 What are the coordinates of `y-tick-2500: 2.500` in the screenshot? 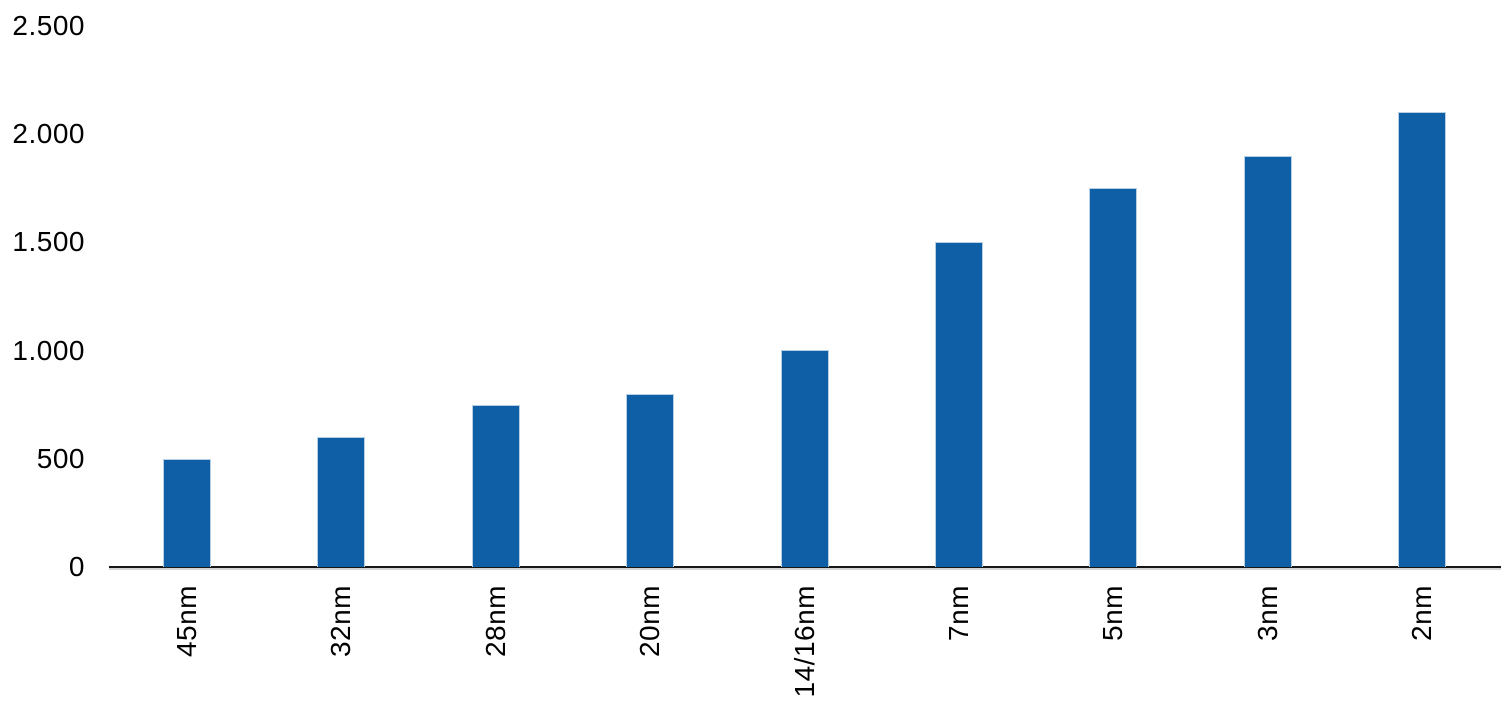 It's located at (48, 25).